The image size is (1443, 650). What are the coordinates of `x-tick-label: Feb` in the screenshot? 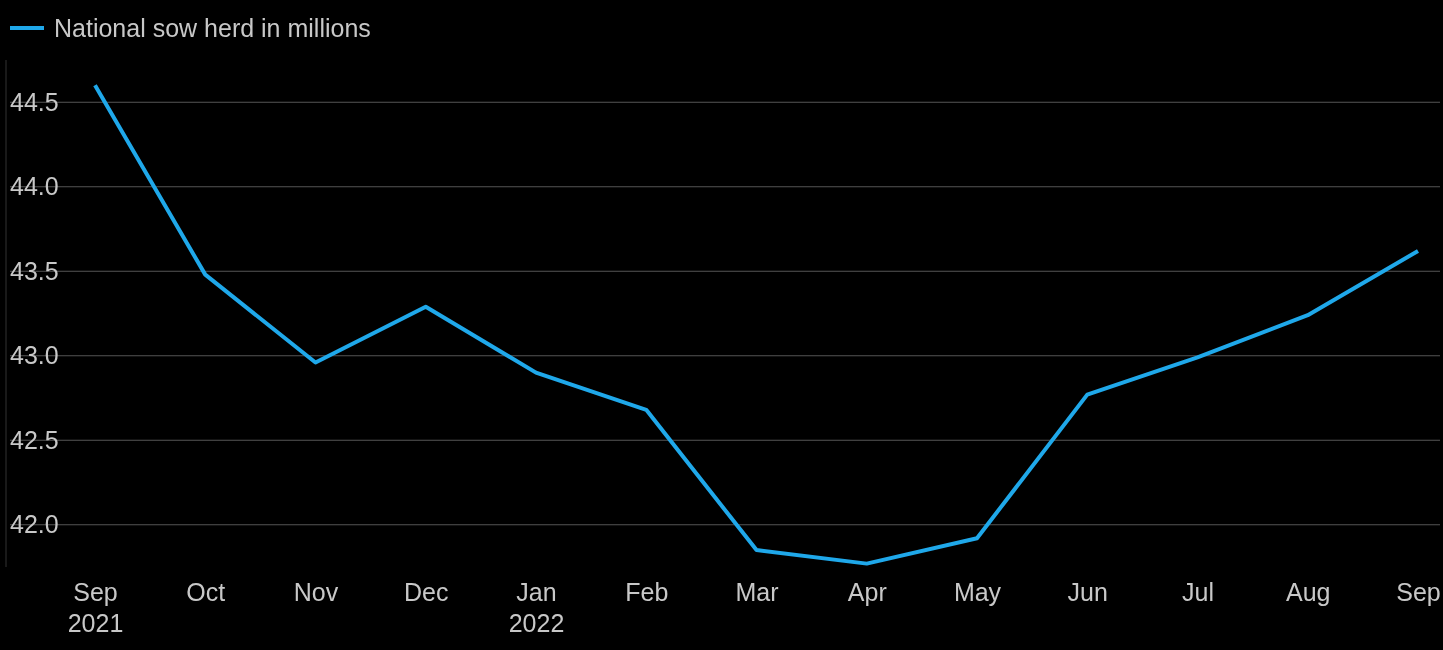 It's located at (647, 592).